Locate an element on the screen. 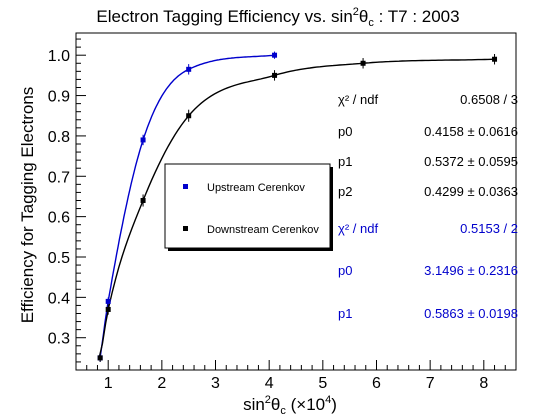 The image size is (556, 418). legend: Upstream Cerenkov Downstream Cerenkov is located at coordinates (248, 207).